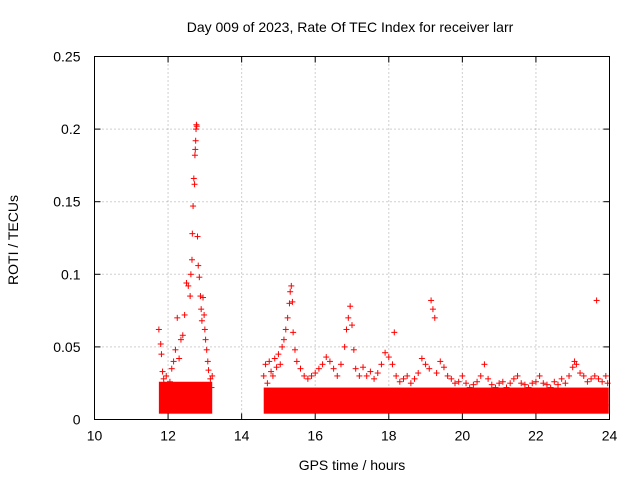  Describe the element at coordinates (71, 274) in the screenshot. I see `y-tick-label: 0.1` at that location.